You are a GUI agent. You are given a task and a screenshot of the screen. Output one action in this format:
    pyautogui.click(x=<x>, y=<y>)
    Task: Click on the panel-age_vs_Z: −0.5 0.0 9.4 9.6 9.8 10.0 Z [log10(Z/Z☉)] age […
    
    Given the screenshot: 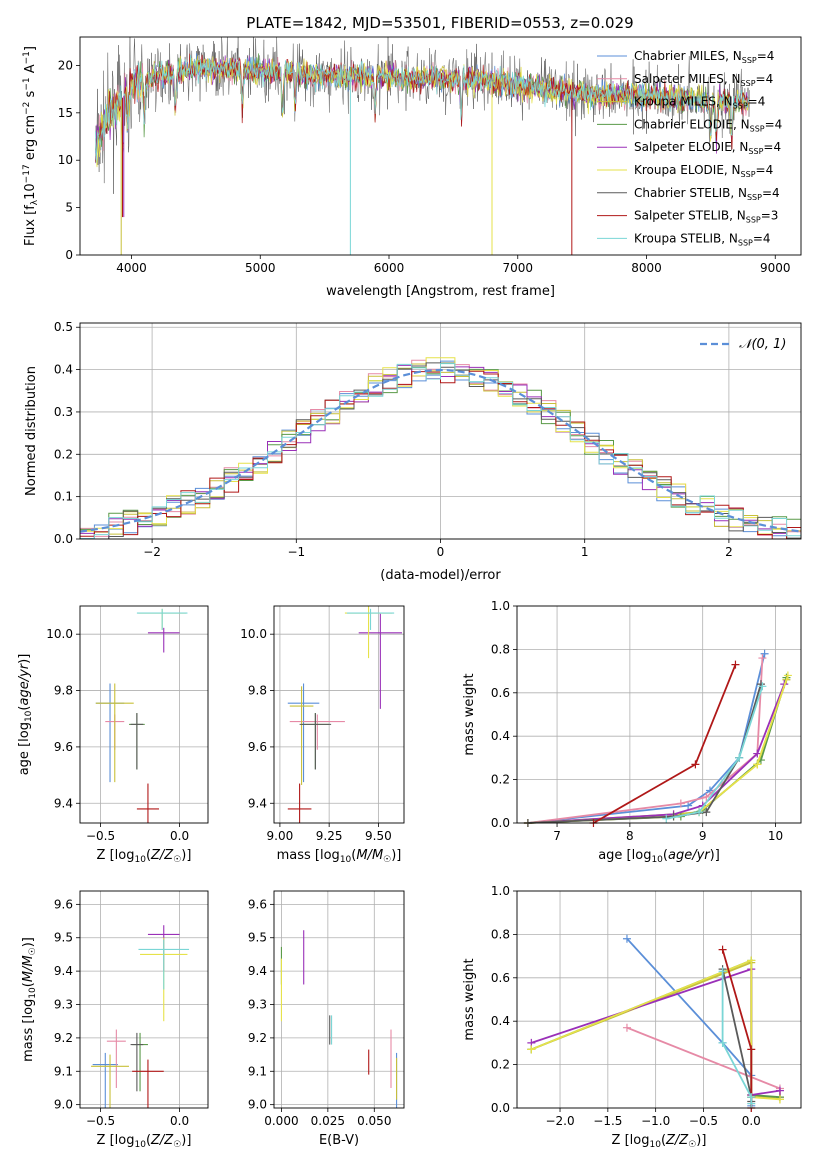 What is the action you would take?
    pyautogui.click(x=113, y=735)
    